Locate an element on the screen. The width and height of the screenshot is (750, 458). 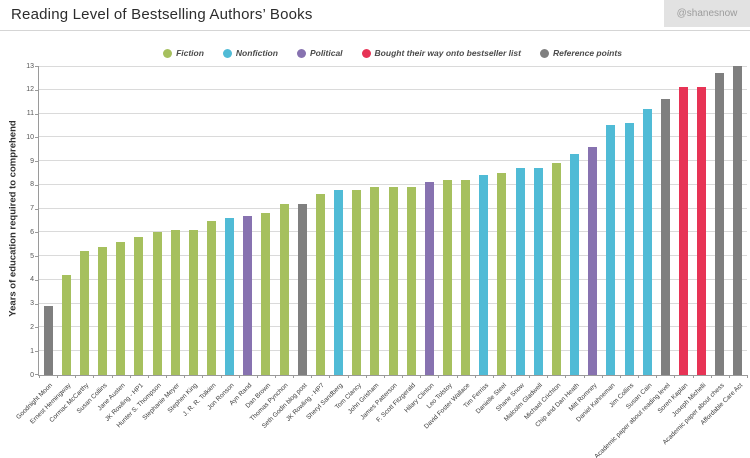
bought-legend-dot-icon is located at coordinates (366, 53).